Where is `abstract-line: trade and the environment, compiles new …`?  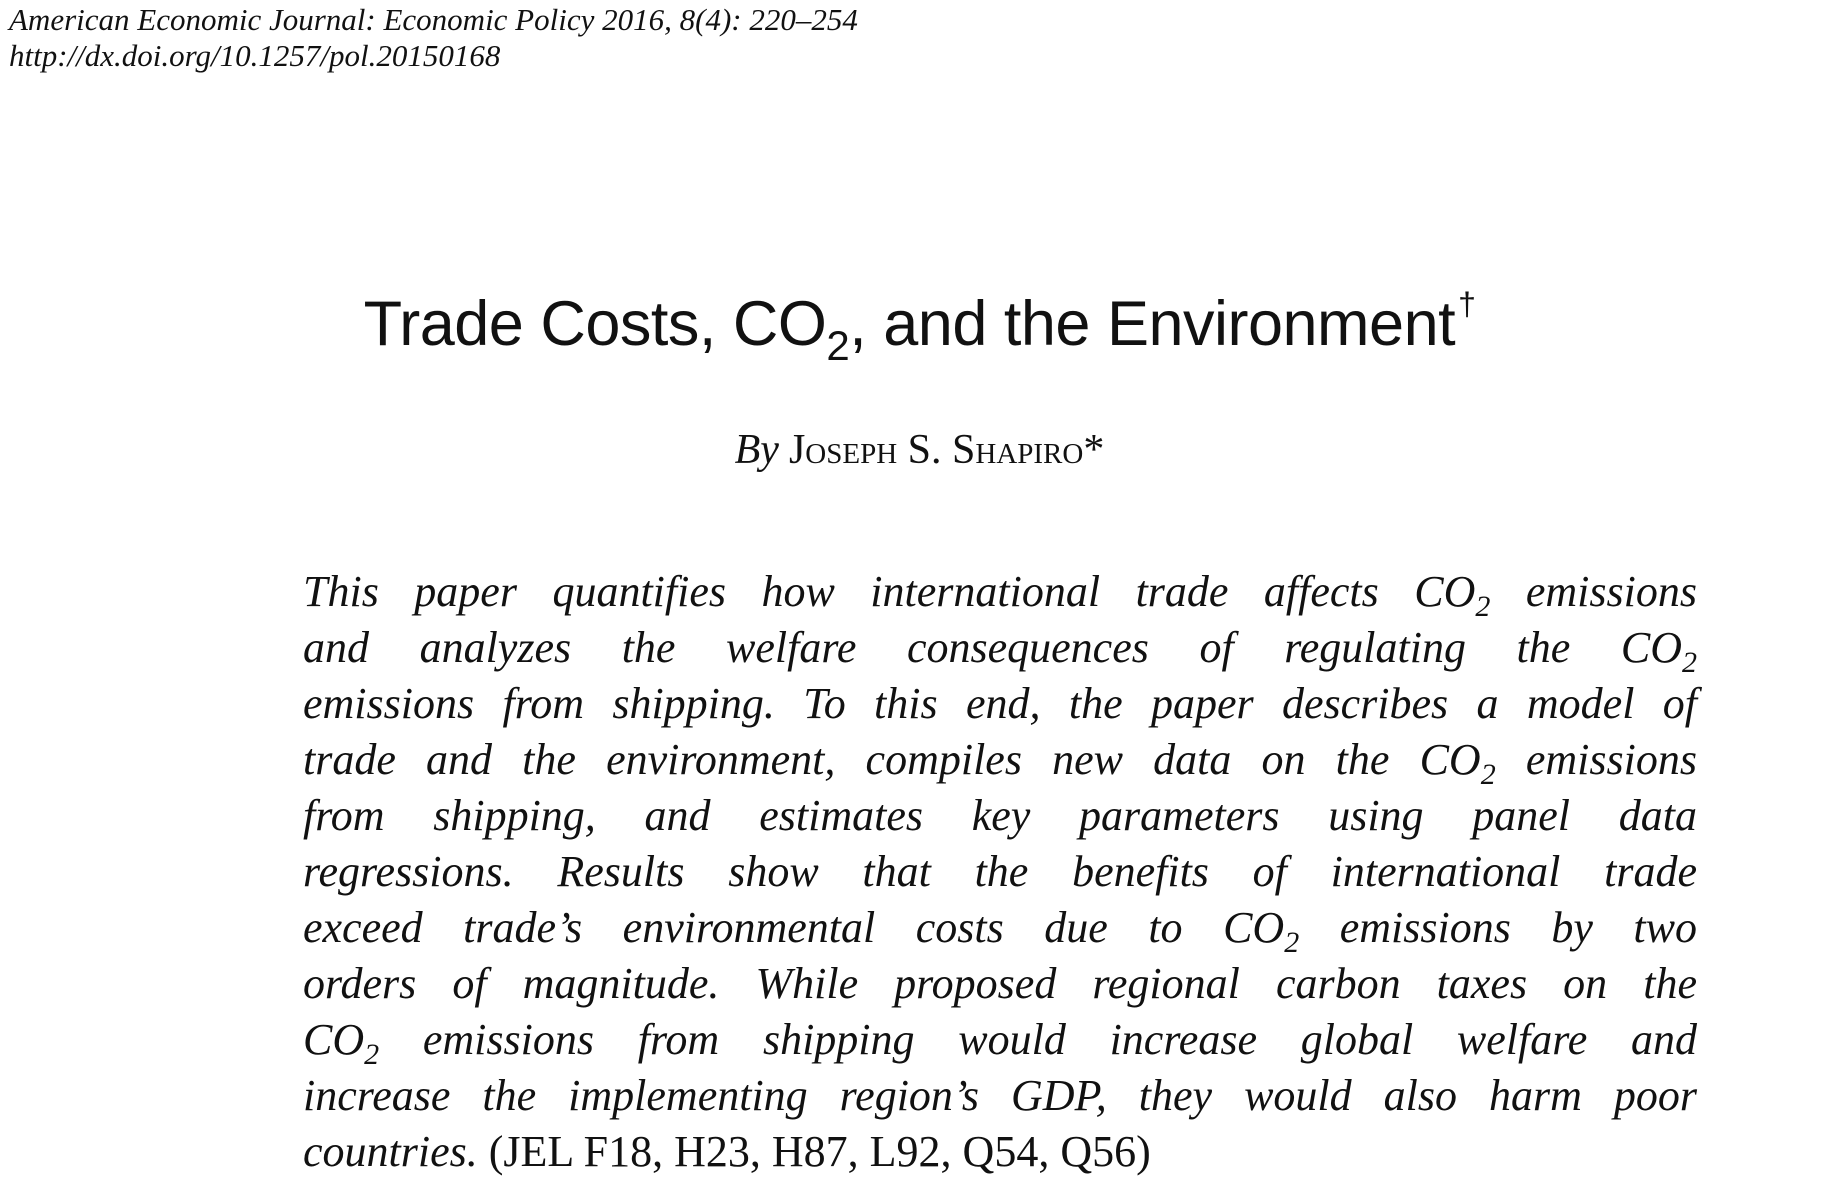 abstract-line: trade and the environment, compiles new … is located at coordinates (1000, 761).